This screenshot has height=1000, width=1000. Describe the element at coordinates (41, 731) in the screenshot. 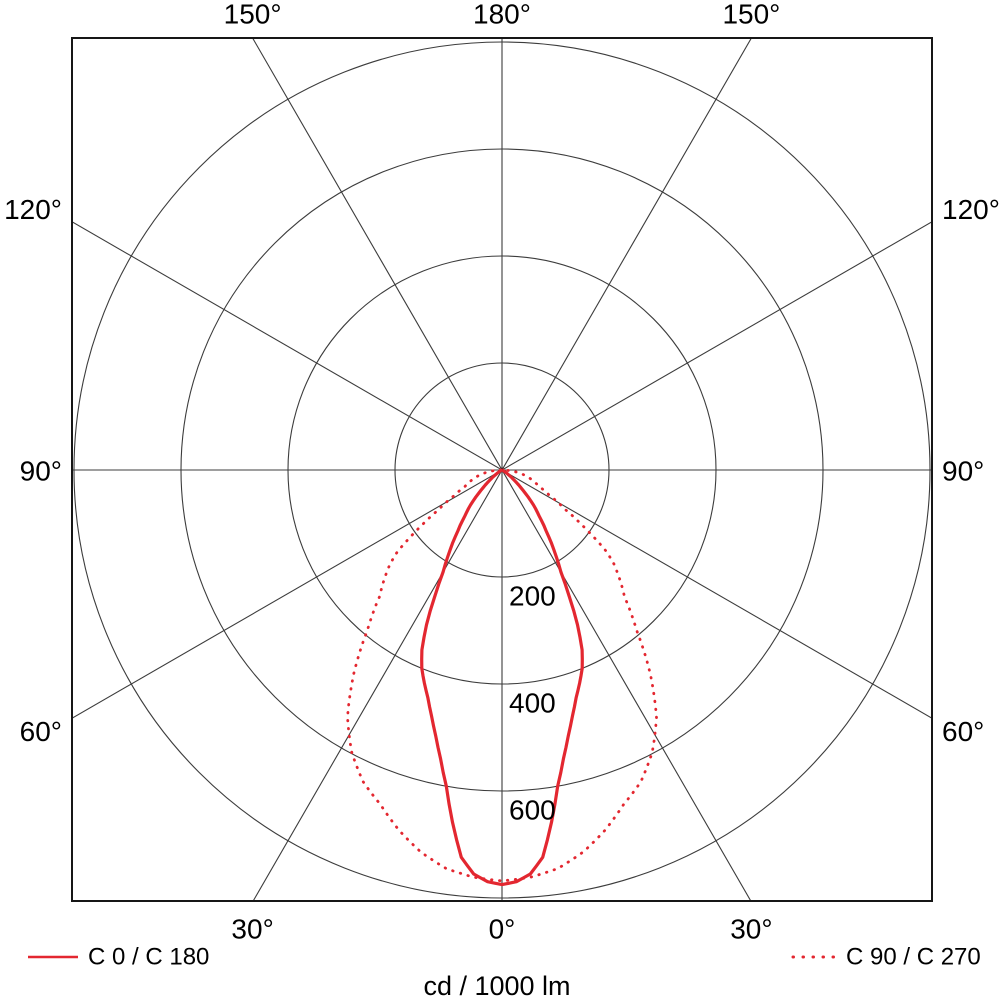

I see `angle-label-left-lower: 60°` at that location.